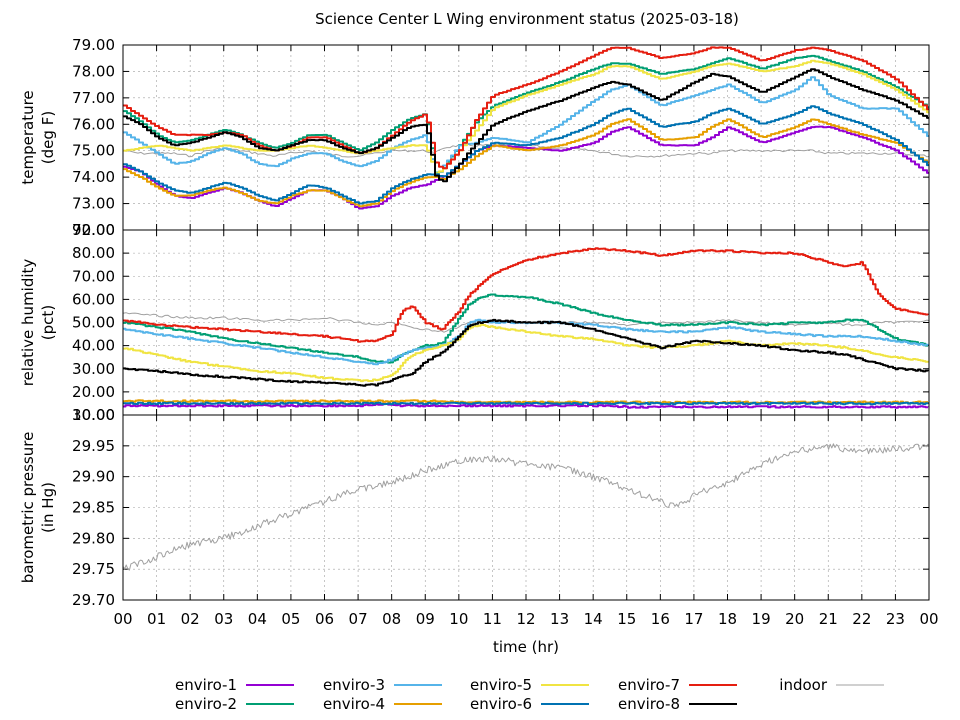 The height and width of the screenshot is (720, 960). Describe the element at coordinates (48, 137) in the screenshot. I see `y-axis-label: (deg F)` at that location.